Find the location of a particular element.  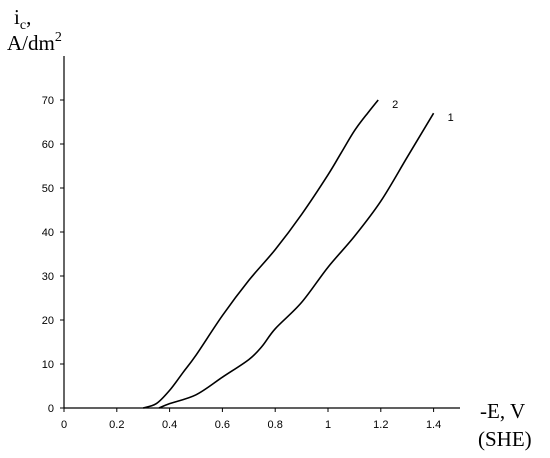

y-tick-label: 60 is located at coordinates (48, 145).